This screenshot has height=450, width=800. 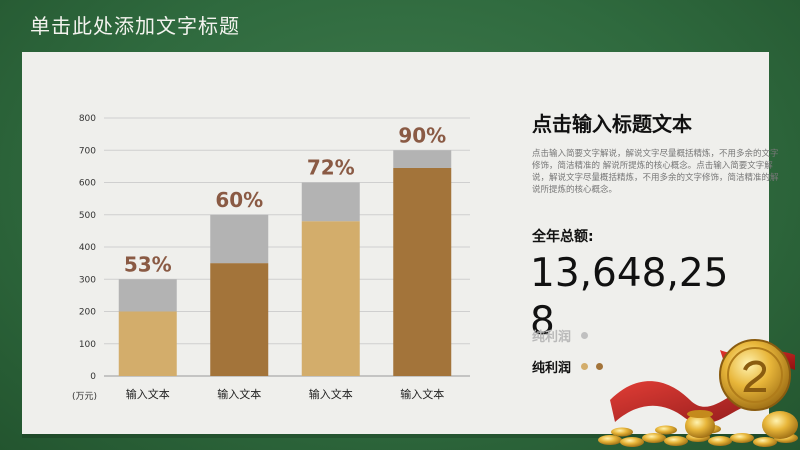 What do you see at coordinates (148, 264) in the screenshot?
I see `bar-data-label: 53%` at bounding box center [148, 264].